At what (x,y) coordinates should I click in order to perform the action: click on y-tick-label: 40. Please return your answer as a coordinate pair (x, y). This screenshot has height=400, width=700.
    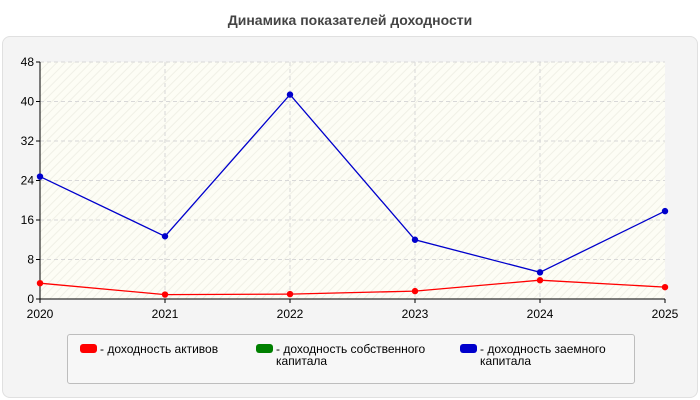
    Looking at the image, I should click on (28, 102).